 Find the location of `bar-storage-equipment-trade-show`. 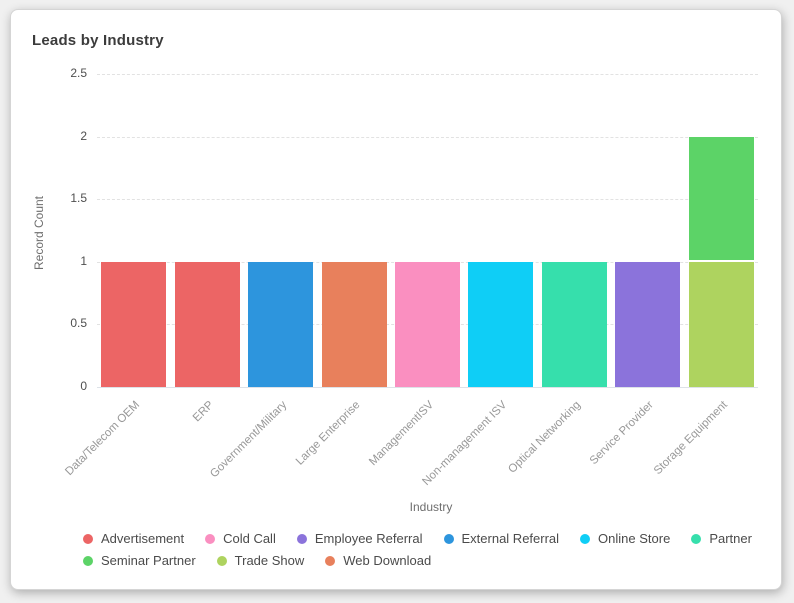

bar-storage-equipment-trade-show is located at coordinates (721, 324).